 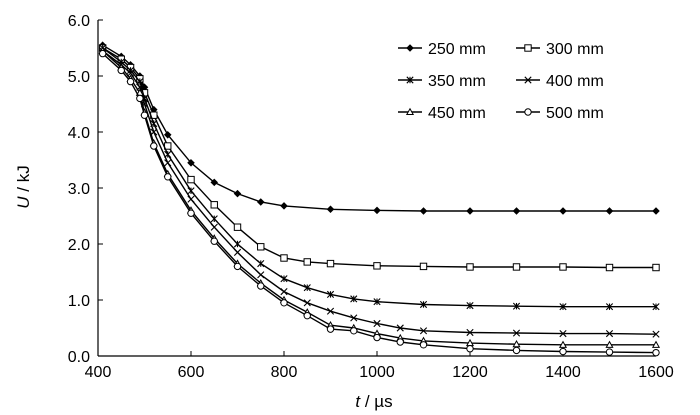 What do you see at coordinates (470, 372) in the screenshot?
I see `x-tick-label: 1200` at bounding box center [470, 372].